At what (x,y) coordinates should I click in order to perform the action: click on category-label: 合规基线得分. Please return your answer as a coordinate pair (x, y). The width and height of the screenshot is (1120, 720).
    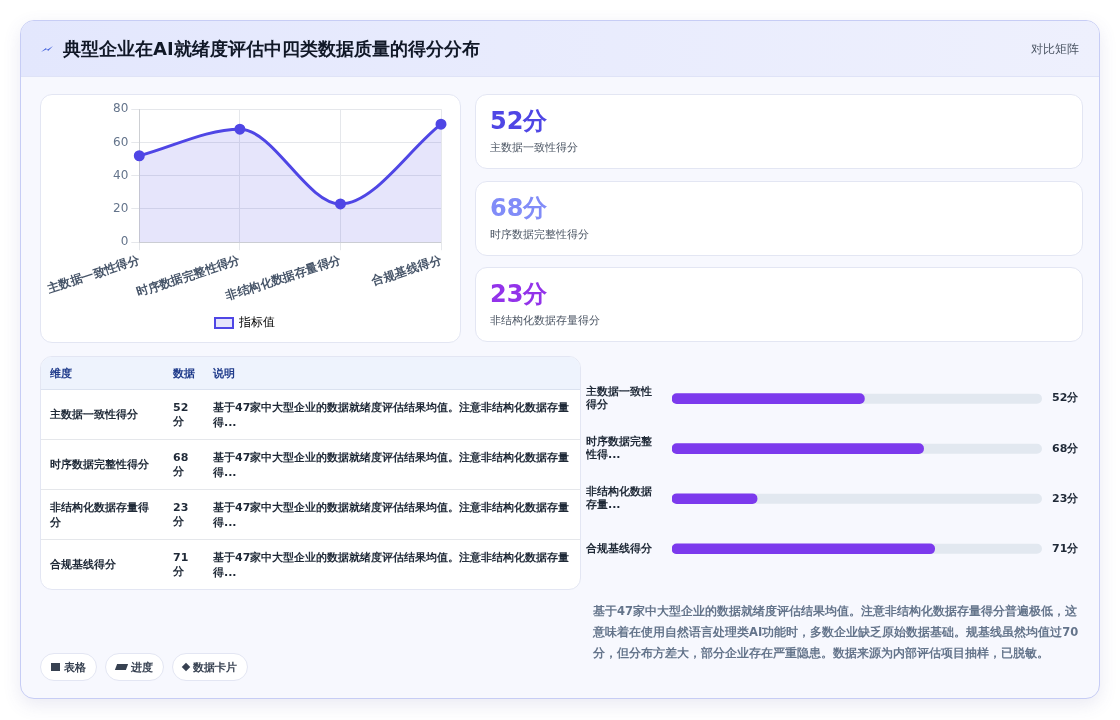
    Looking at the image, I should click on (83, 565).